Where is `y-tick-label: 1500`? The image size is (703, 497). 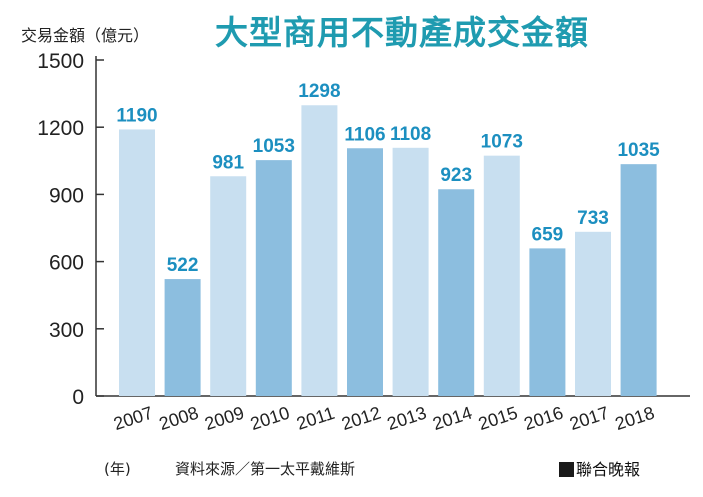 y-tick-label: 1500 is located at coordinates (60, 61).